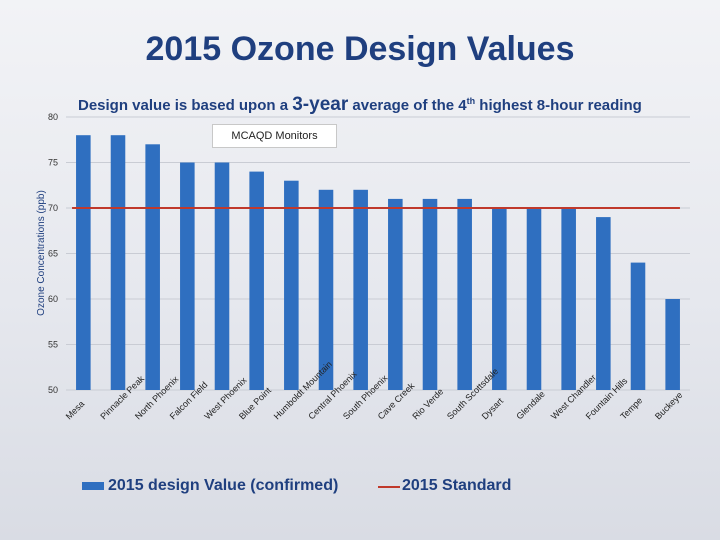 This screenshot has width=720, height=540. Describe the element at coordinates (320, 104) in the screenshot. I see `subtitle-big: 3-year` at that location.